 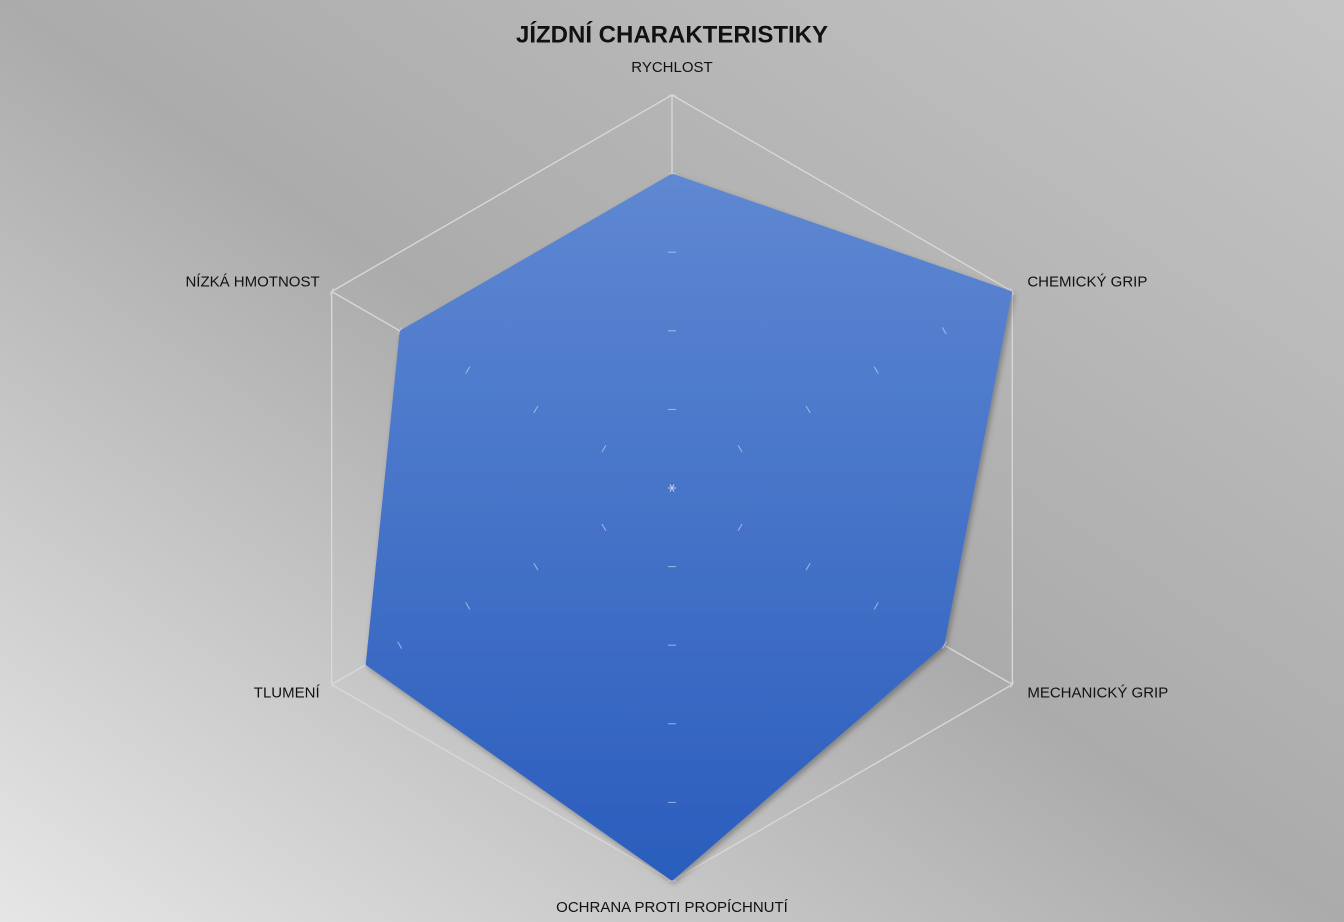 What do you see at coordinates (672, 34) in the screenshot?
I see `chart-title: JÍZDNÍ CHARAKTERISTIKY` at bounding box center [672, 34].